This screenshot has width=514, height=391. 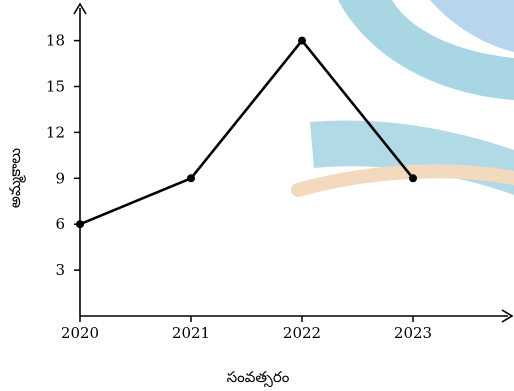 What do you see at coordinates (426, 50) in the screenshot?
I see `teal-swoosh-top` at bounding box center [426, 50].